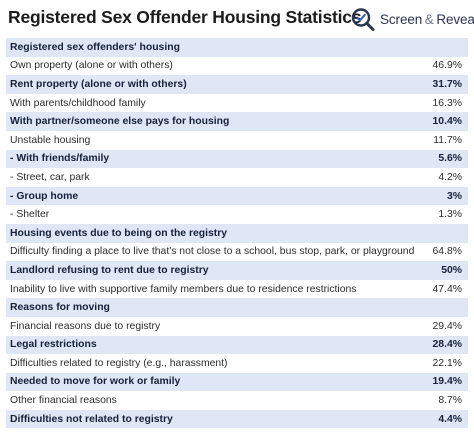  I want to click on table-row: Other financial reasons 8.7%, so click(237, 400).